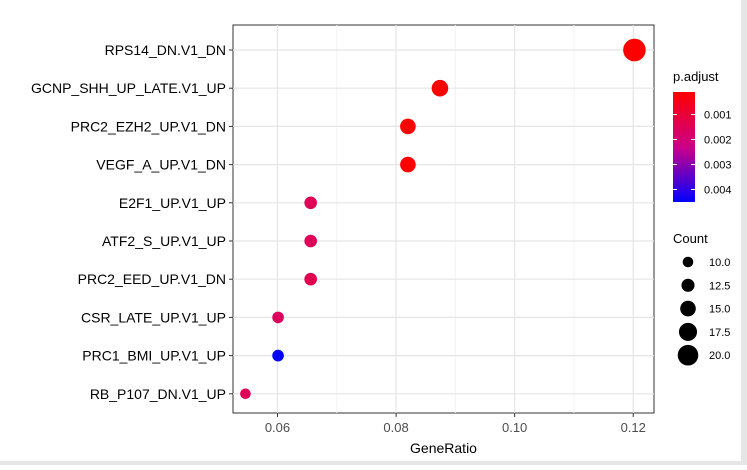 The height and width of the screenshot is (470, 747). What do you see at coordinates (154, 356) in the screenshot?
I see `y-tick-label: PRC1_BMI_UP.V1_UP` at bounding box center [154, 356].